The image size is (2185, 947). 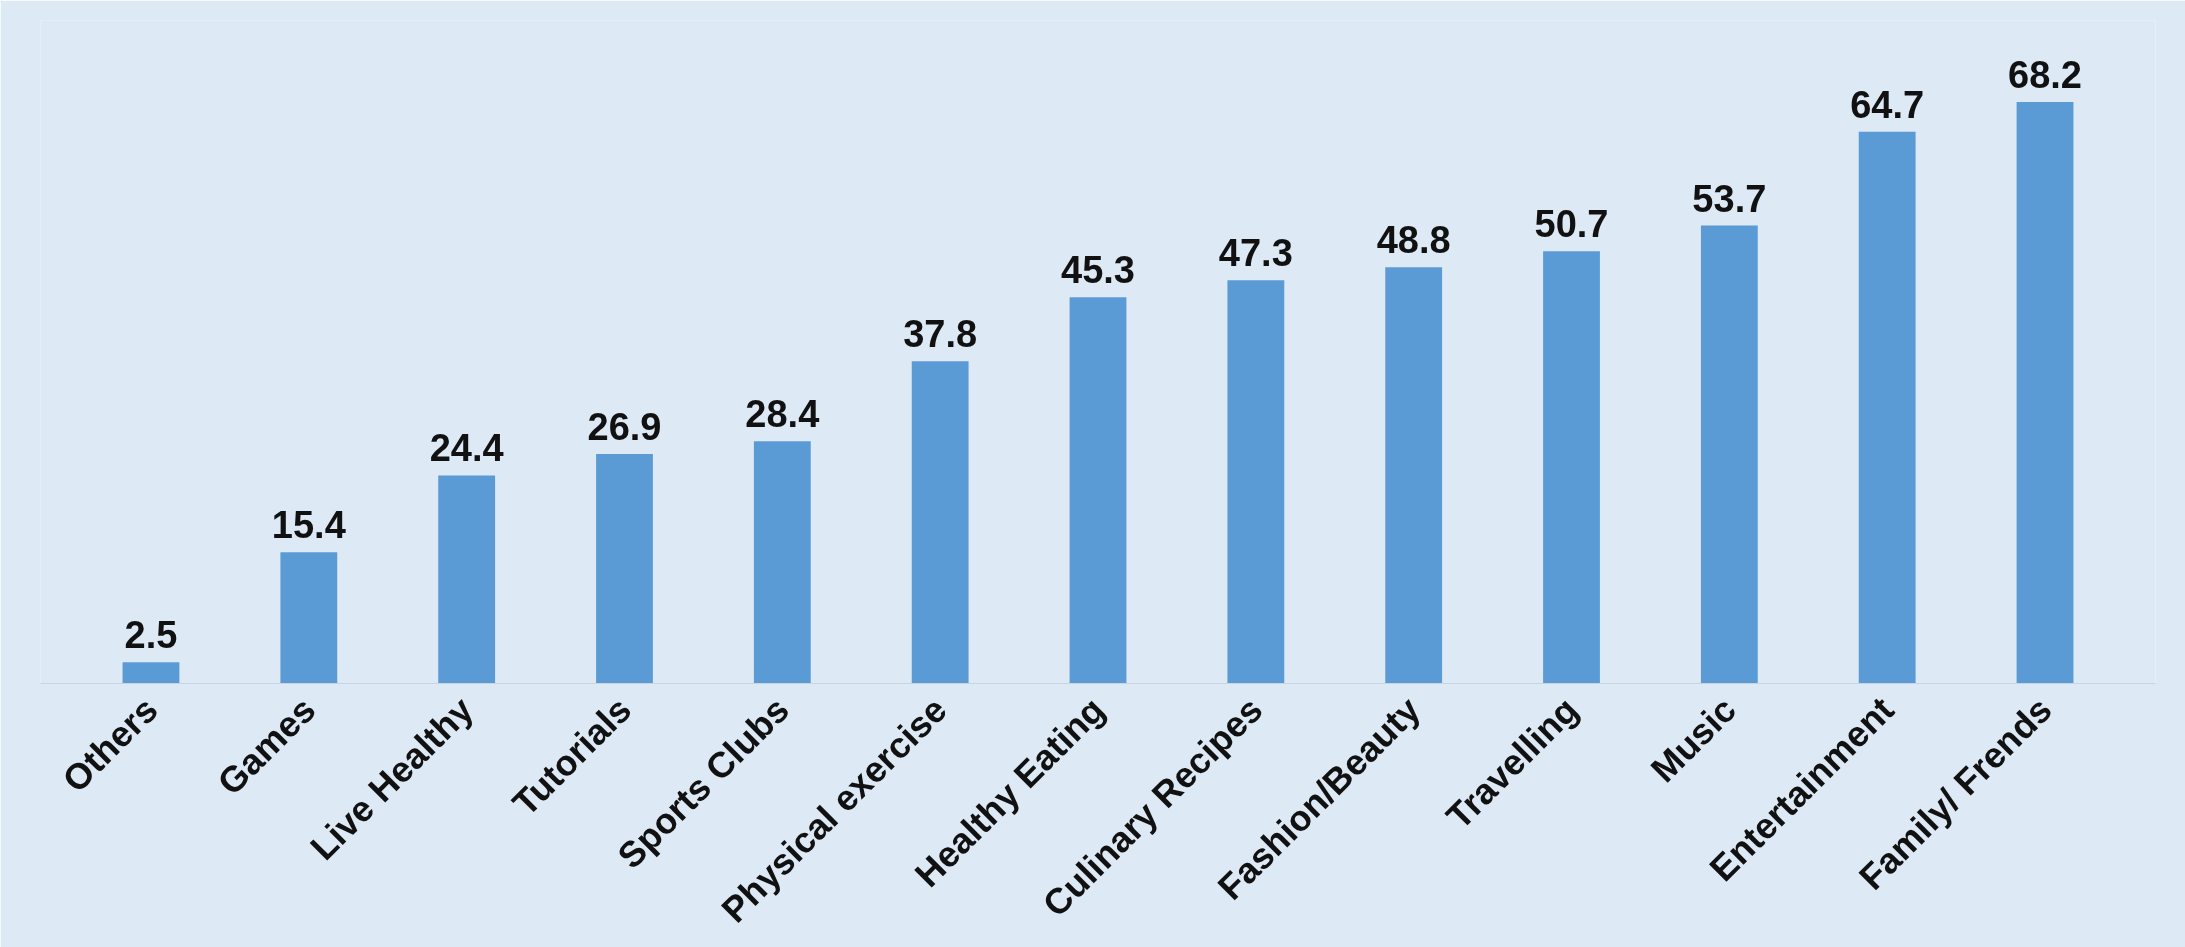 I want to click on data-label: 26.9, so click(x=624, y=427).